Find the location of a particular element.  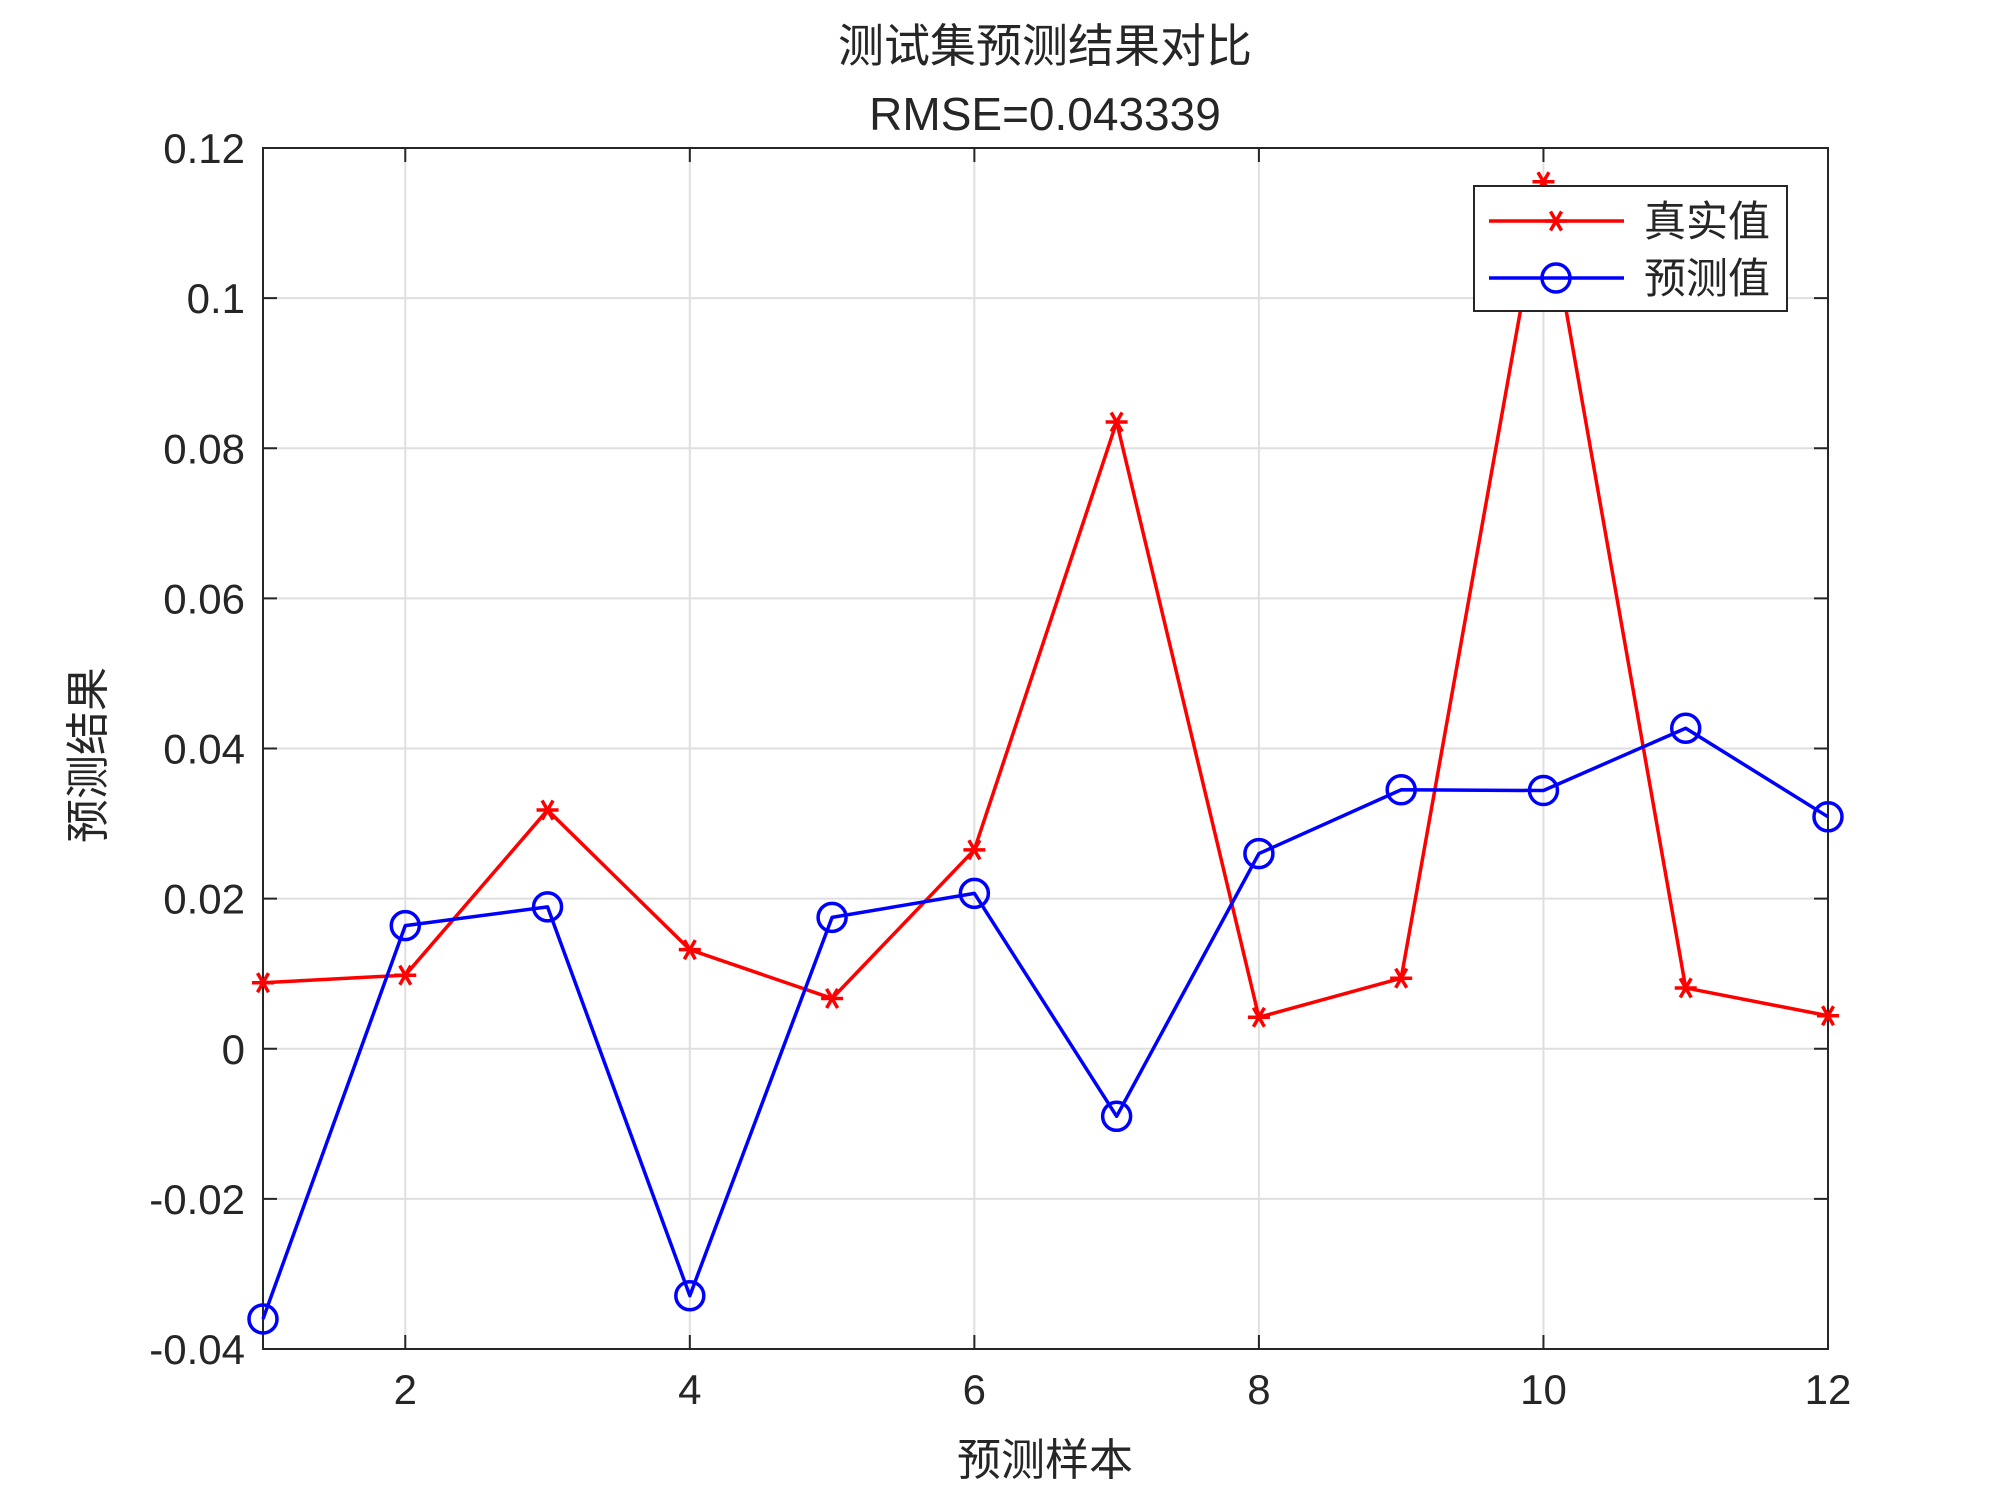

legend-box is located at coordinates (1630, 248).